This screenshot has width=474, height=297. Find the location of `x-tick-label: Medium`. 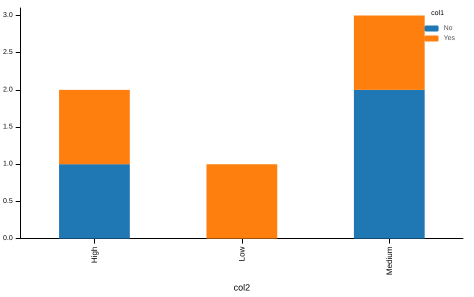

x-tick-label: Medium is located at coordinates (389, 261).